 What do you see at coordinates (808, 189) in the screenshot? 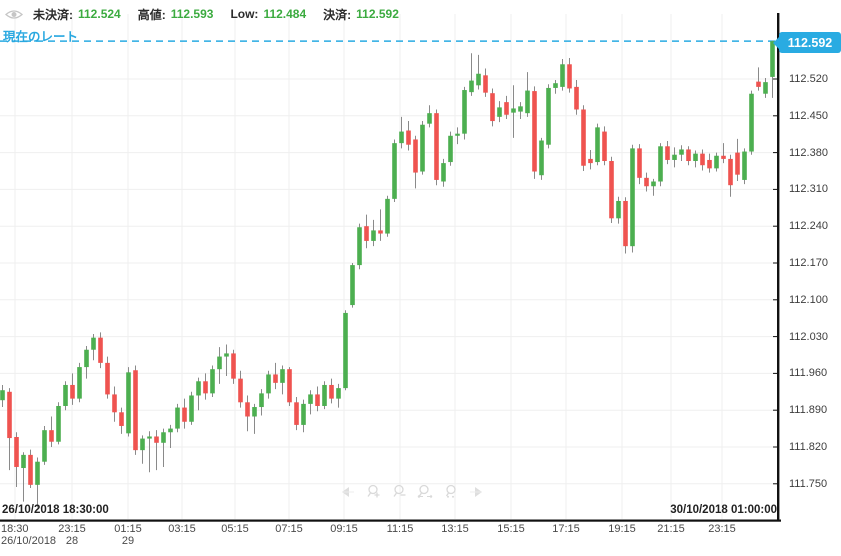
I see `price-tick-label: 112.310` at bounding box center [808, 189].